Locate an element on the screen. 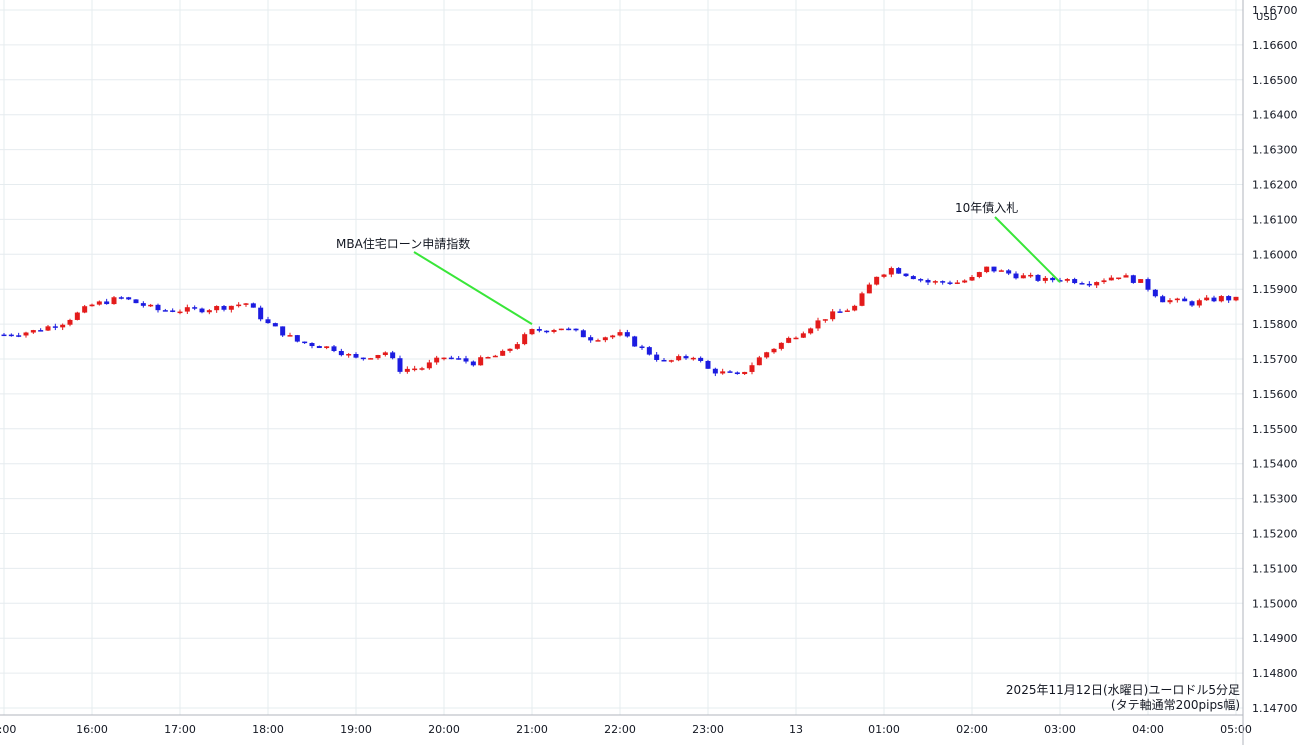 The width and height of the screenshot is (1300, 745). x-tick-label: 05:00 is located at coordinates (1236, 729).